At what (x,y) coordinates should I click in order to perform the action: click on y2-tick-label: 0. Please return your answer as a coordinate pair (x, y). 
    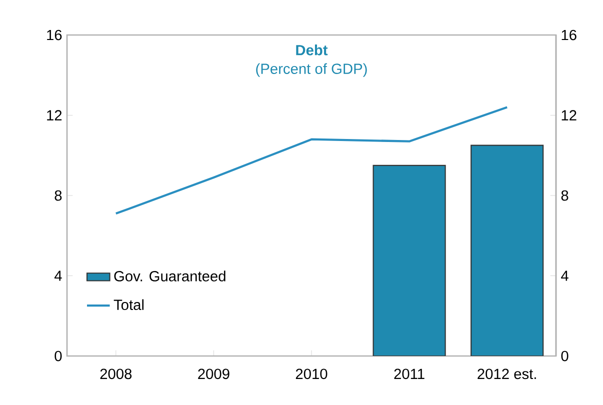
    Looking at the image, I should click on (564, 356).